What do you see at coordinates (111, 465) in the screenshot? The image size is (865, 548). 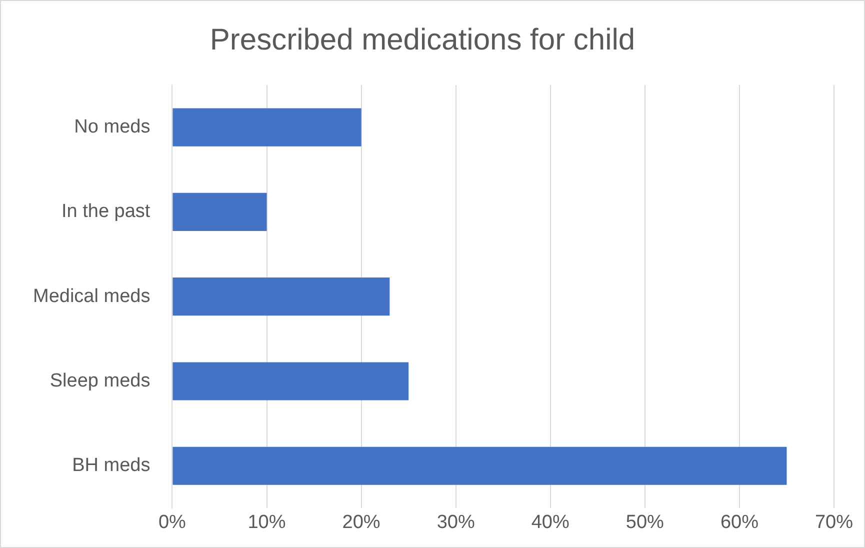 I see `y-tick-label: BH meds` at bounding box center [111, 465].